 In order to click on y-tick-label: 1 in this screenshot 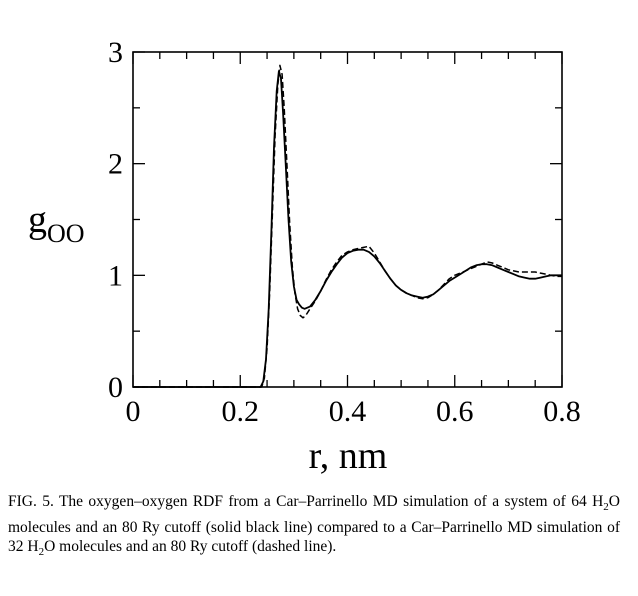, I will do `click(115, 275)`.